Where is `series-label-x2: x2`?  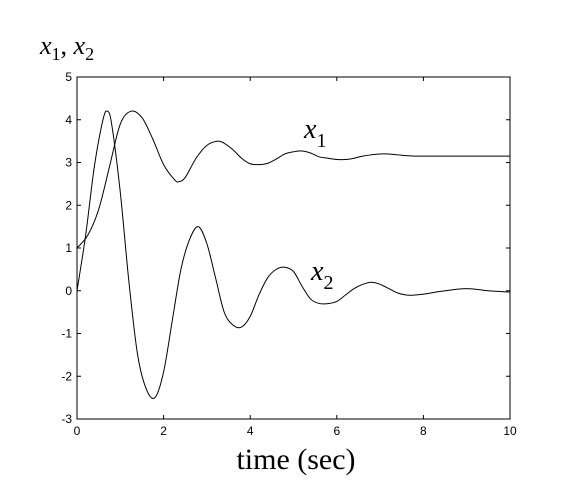 series-label-x2: x2 is located at coordinates (321, 275).